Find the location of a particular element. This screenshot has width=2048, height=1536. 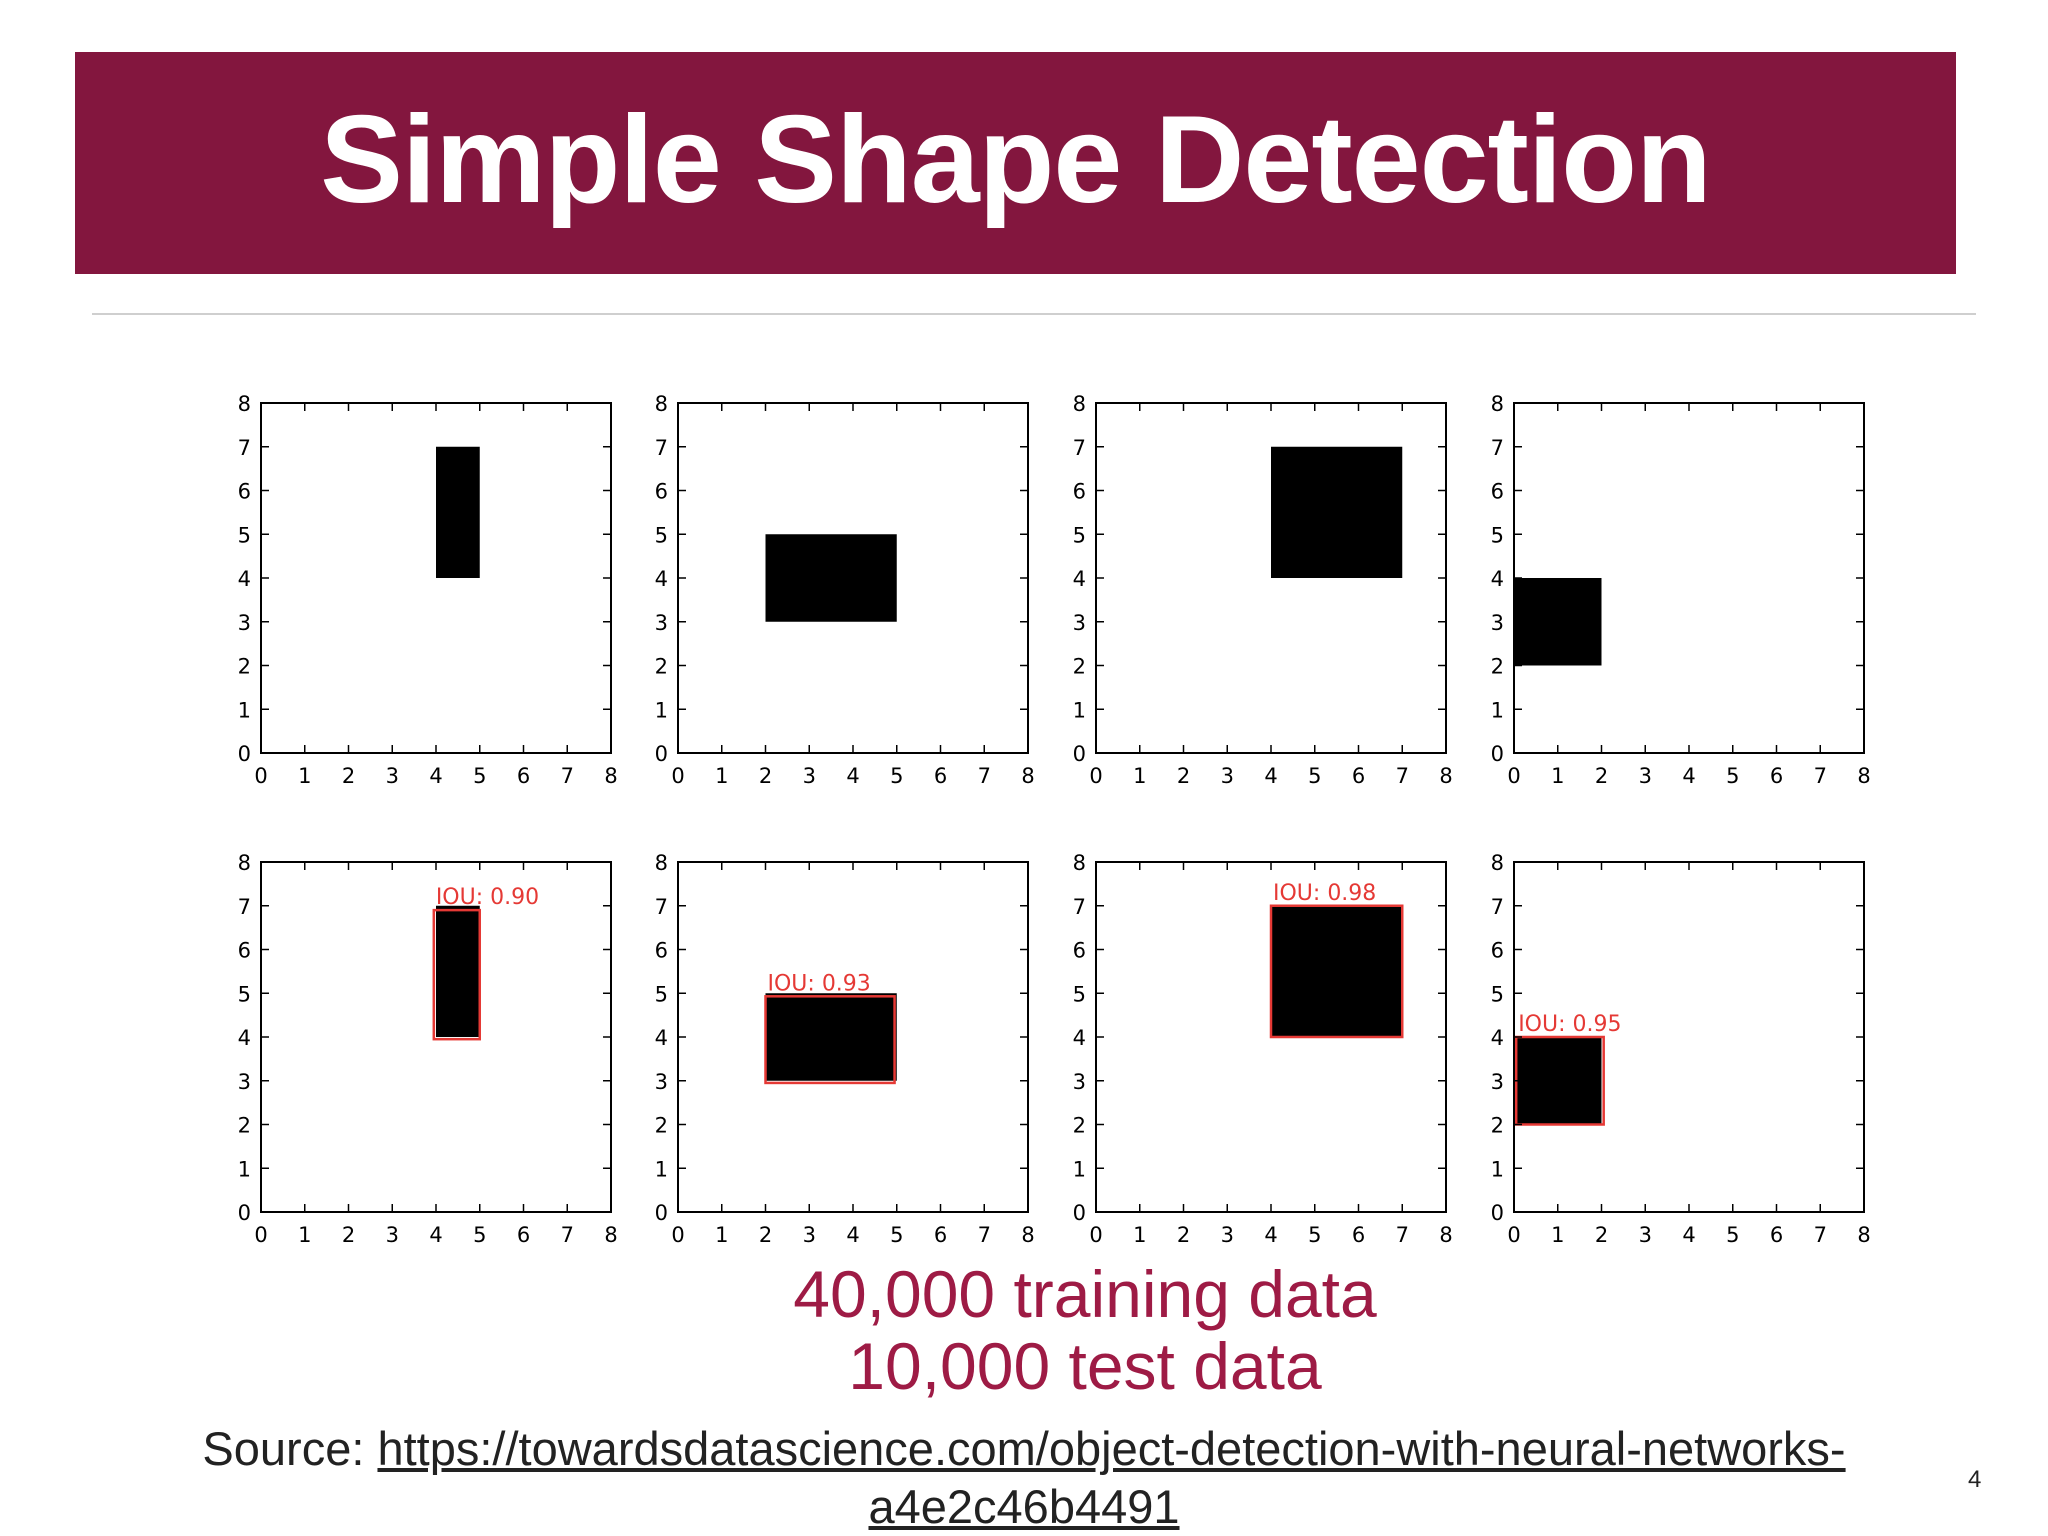

plot-bottom-4: IOU: 0.95 00 1 1 2 2 3 3 4 4 5 5 6 6 7 7 8 8 is located at coordinates (1681, 1049).